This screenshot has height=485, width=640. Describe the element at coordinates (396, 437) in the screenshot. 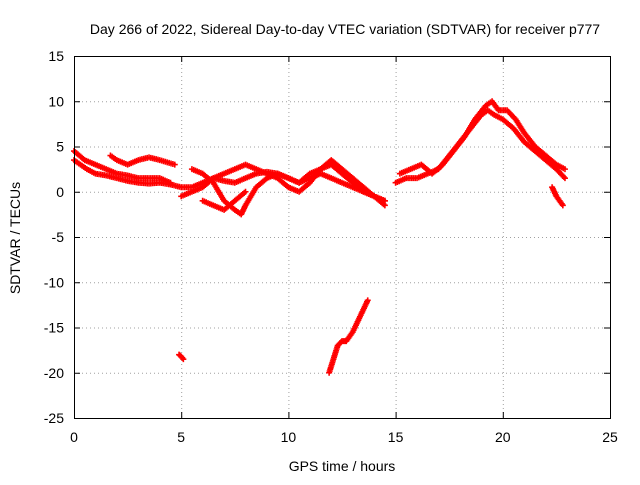

I see `x-tick-label: 15` at that location.